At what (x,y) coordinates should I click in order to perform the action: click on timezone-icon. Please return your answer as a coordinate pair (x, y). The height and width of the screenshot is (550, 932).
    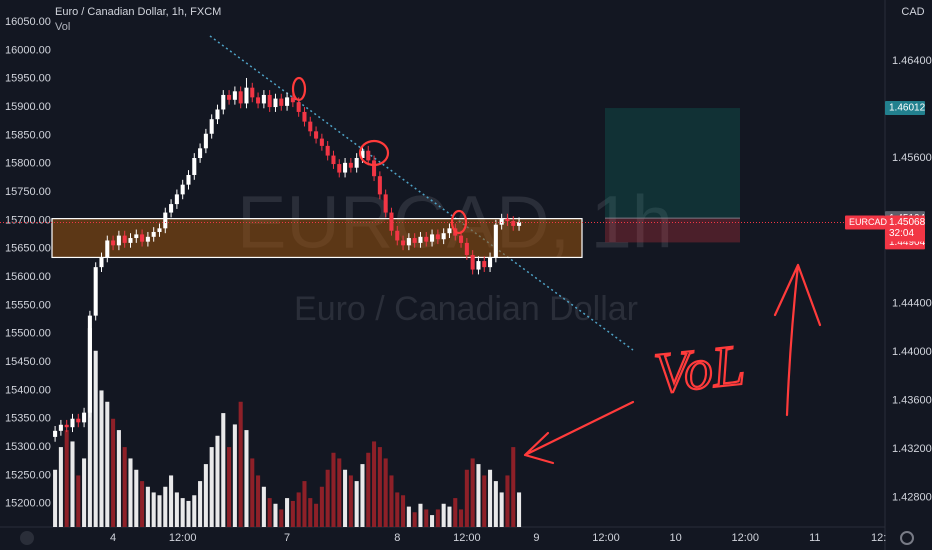
    Looking at the image, I should click on (27, 538).